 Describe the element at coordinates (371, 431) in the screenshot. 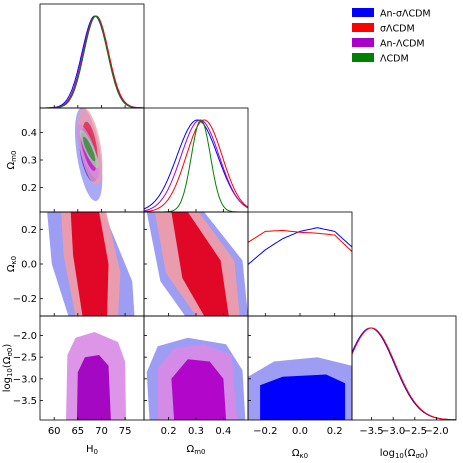

I see `x-tick-label: −3.5` at that location.